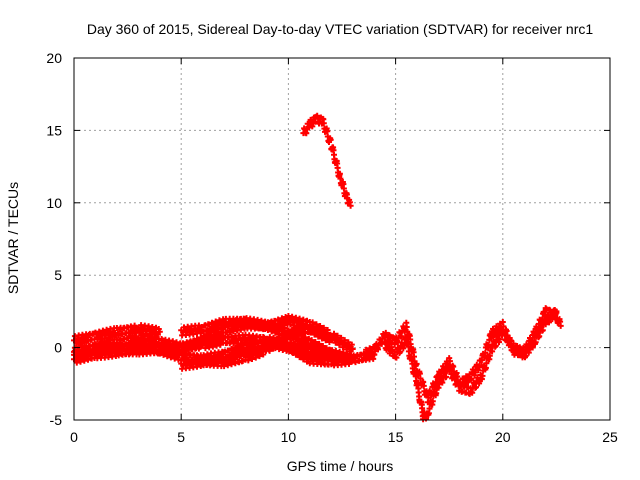 The height and width of the screenshot is (480, 640). Describe the element at coordinates (74, 437) in the screenshot. I see `x-tick-label: 0` at that location.